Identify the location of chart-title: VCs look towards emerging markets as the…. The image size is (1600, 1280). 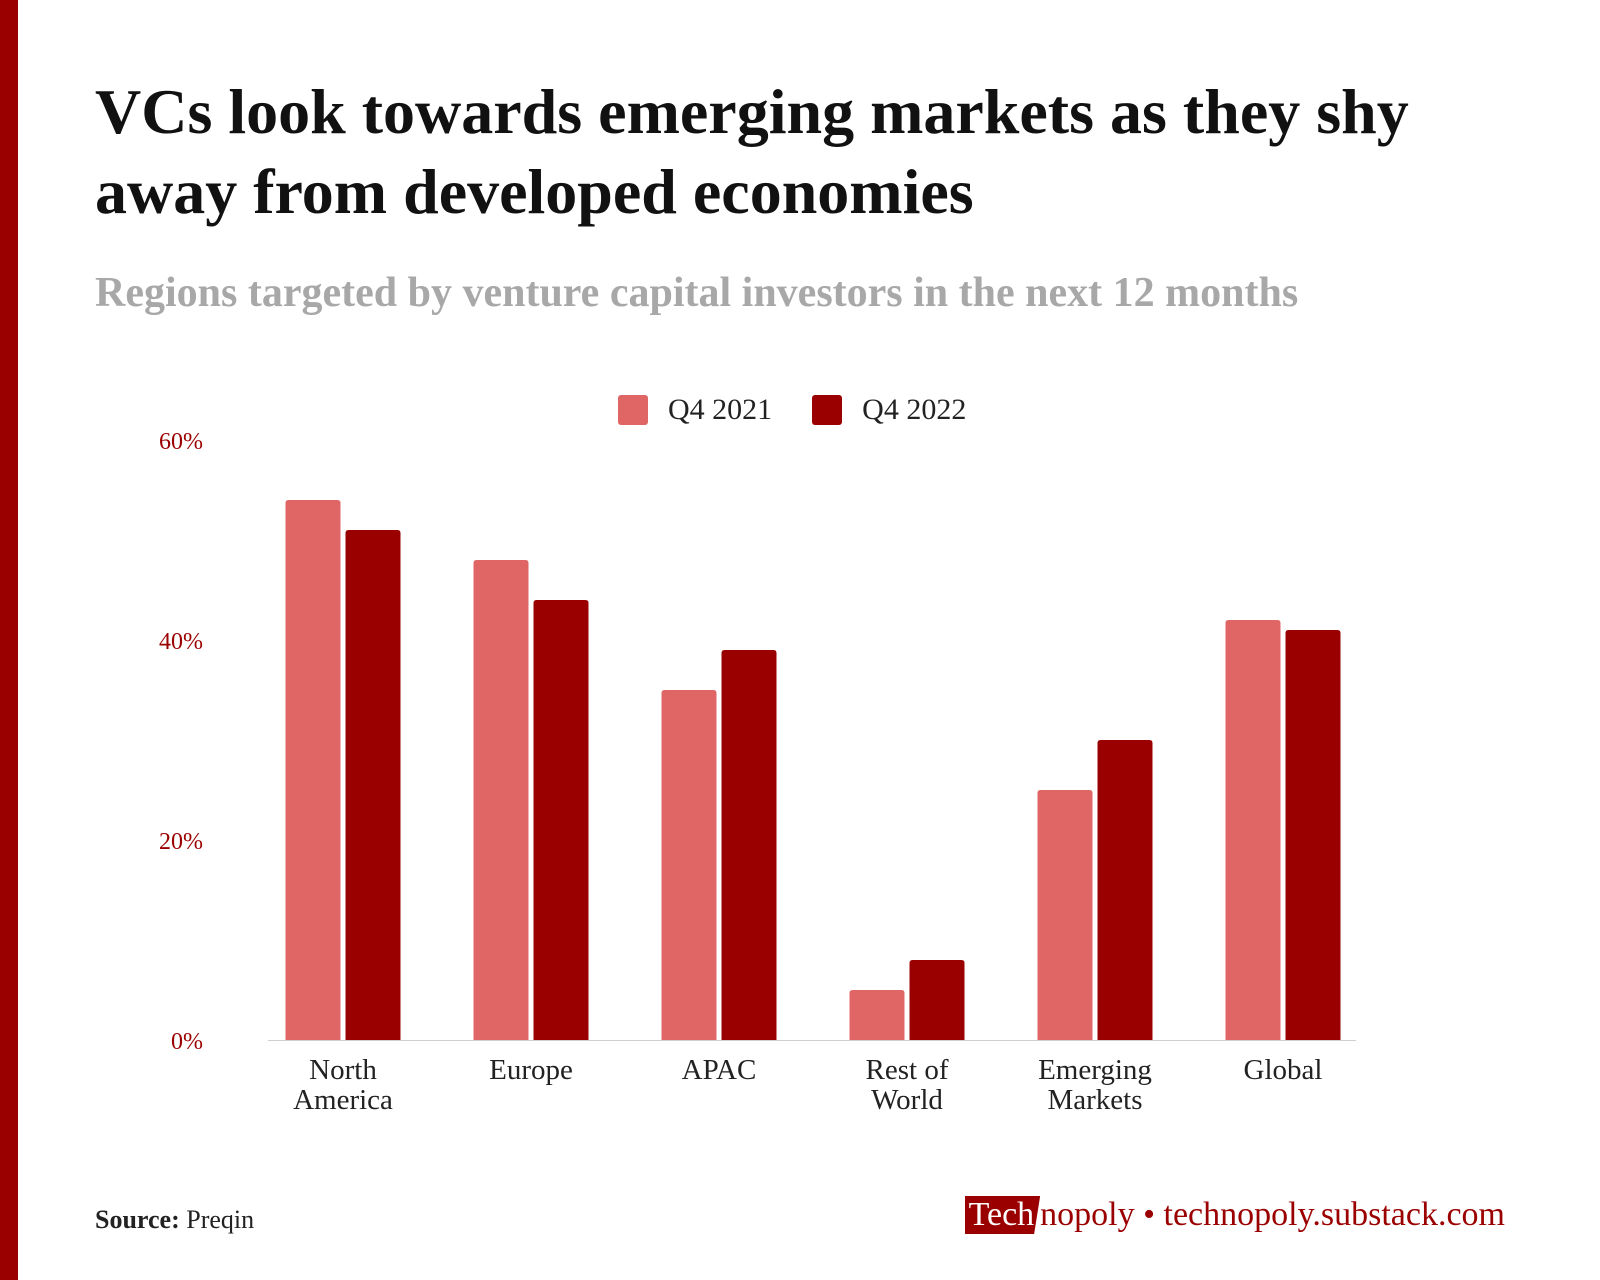
(752, 151).